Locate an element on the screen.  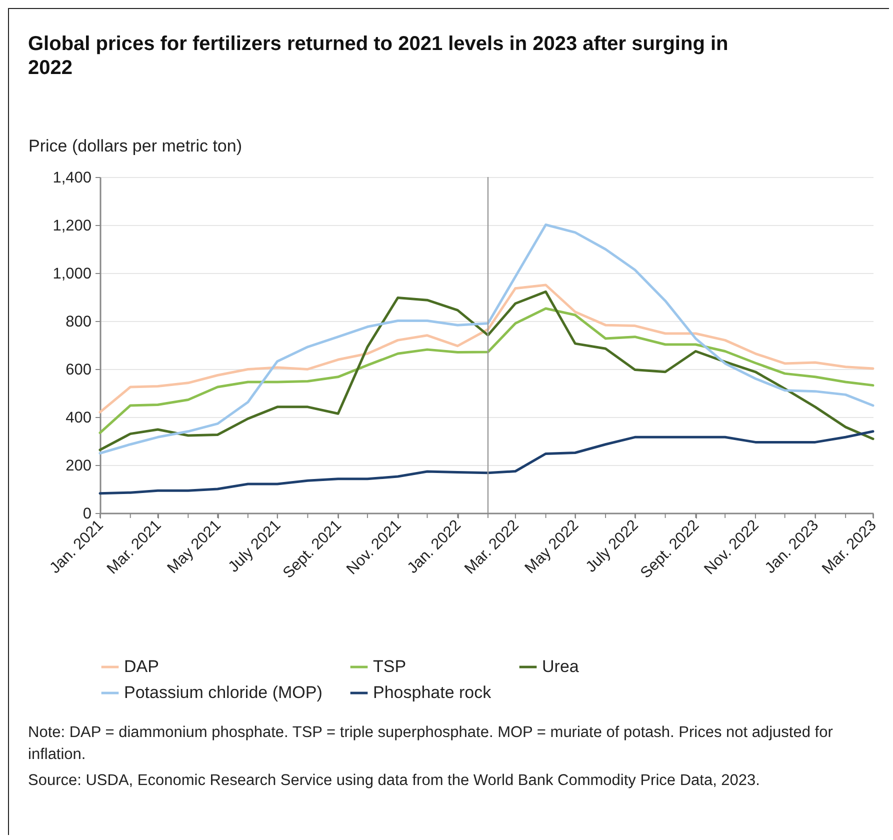
y-tick-label: 1,400 is located at coordinates (72, 178).